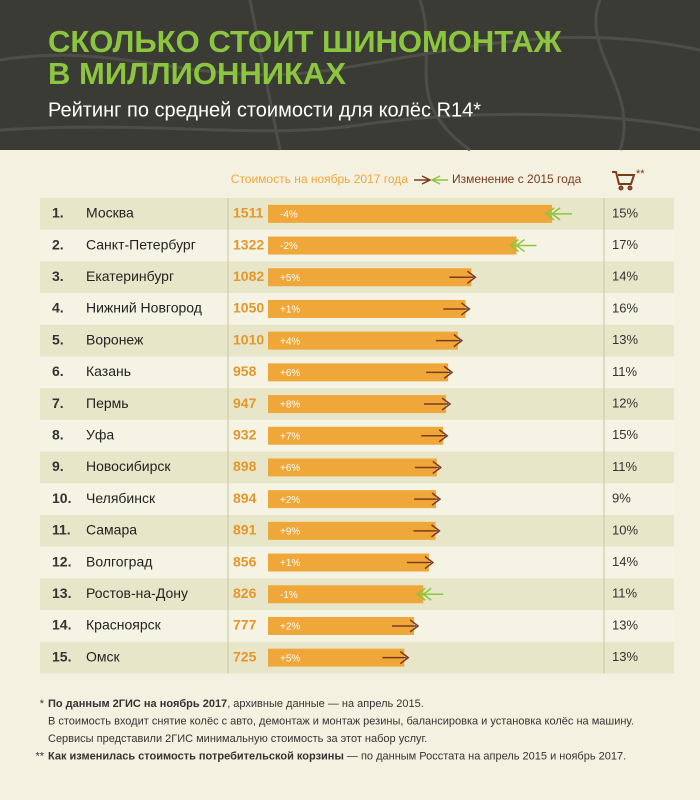 This screenshot has height=800, width=700. Describe the element at coordinates (290, 531) in the screenshot. I see `change-label: +9%` at that location.